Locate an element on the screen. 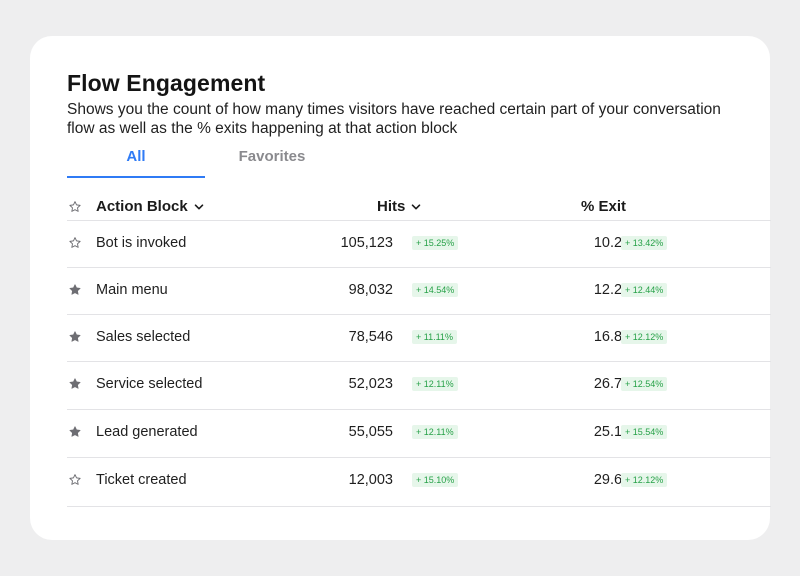 The width and height of the screenshot is (800, 576). table-header: Action Block Hits % Exit is located at coordinates (419, 206).